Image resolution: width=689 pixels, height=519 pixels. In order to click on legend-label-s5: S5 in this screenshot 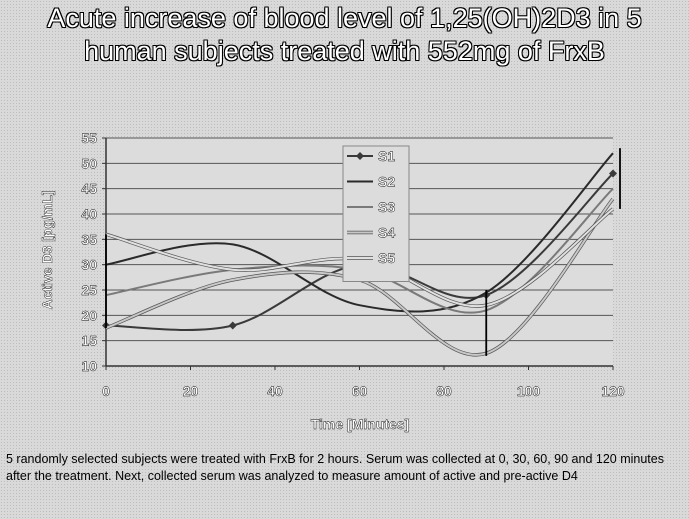, I will do `click(386, 258)`.